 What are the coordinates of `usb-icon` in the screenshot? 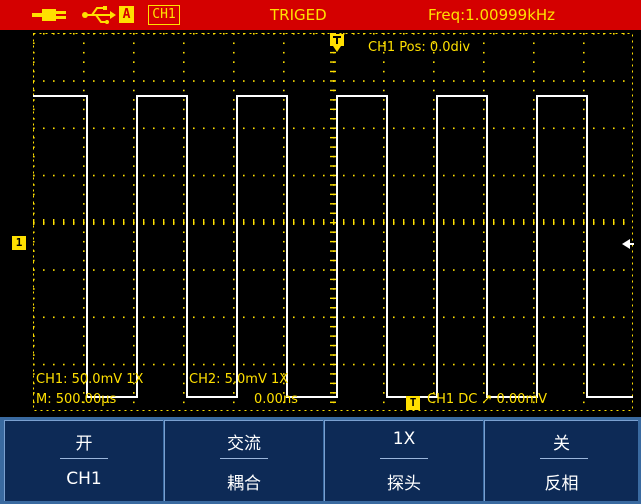 It's located at (99, 15).